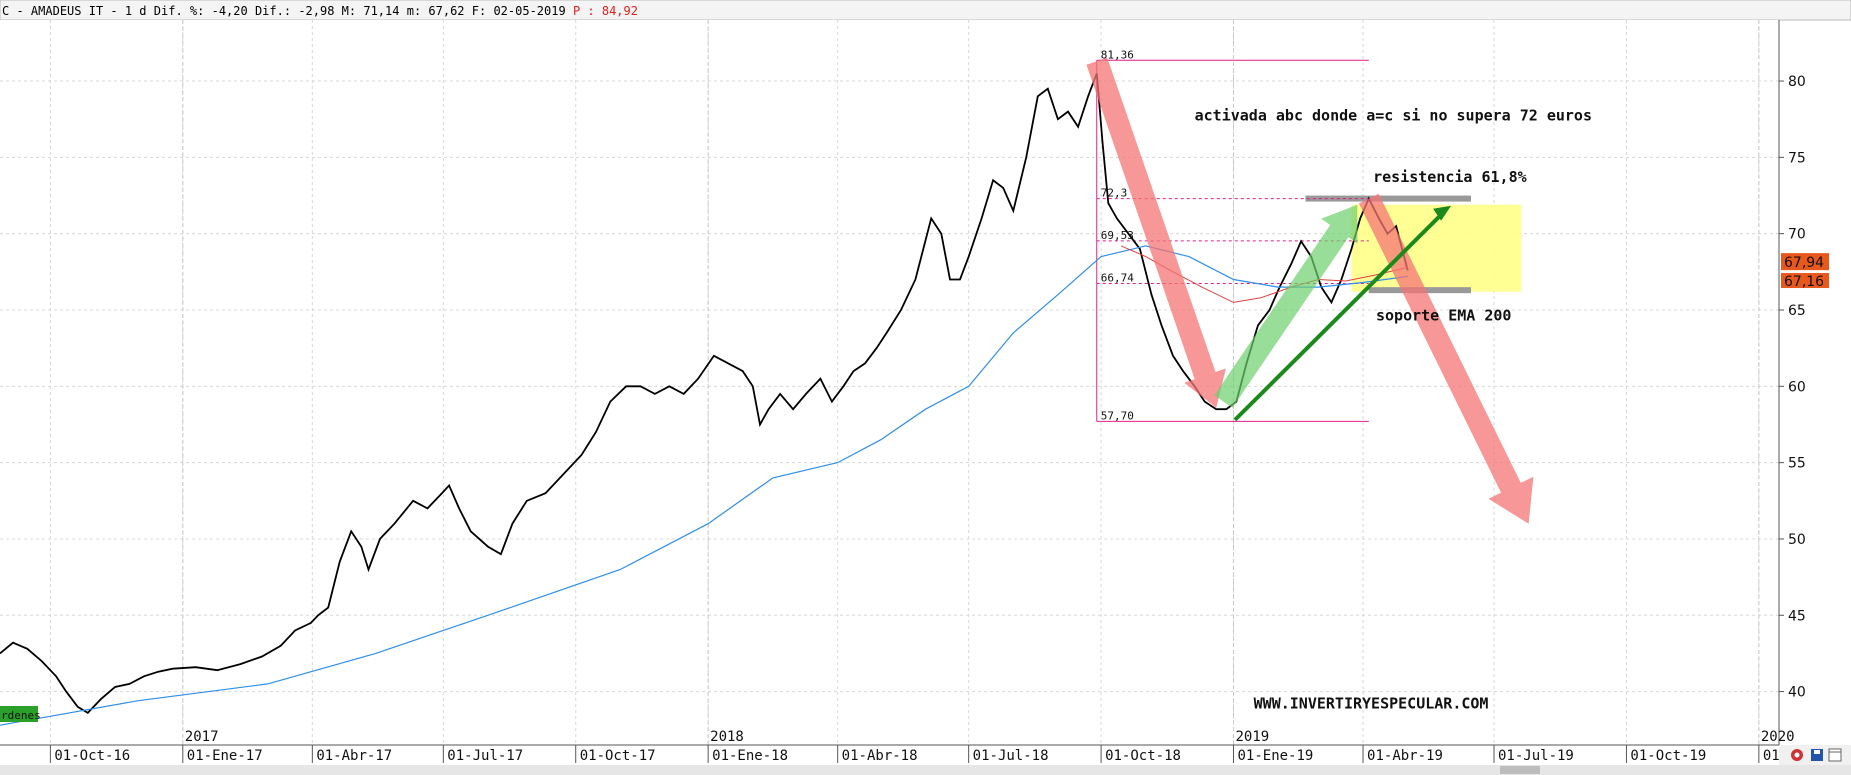  What do you see at coordinates (136, 11) in the screenshot?
I see `header-timeframe: 1 d` at bounding box center [136, 11].